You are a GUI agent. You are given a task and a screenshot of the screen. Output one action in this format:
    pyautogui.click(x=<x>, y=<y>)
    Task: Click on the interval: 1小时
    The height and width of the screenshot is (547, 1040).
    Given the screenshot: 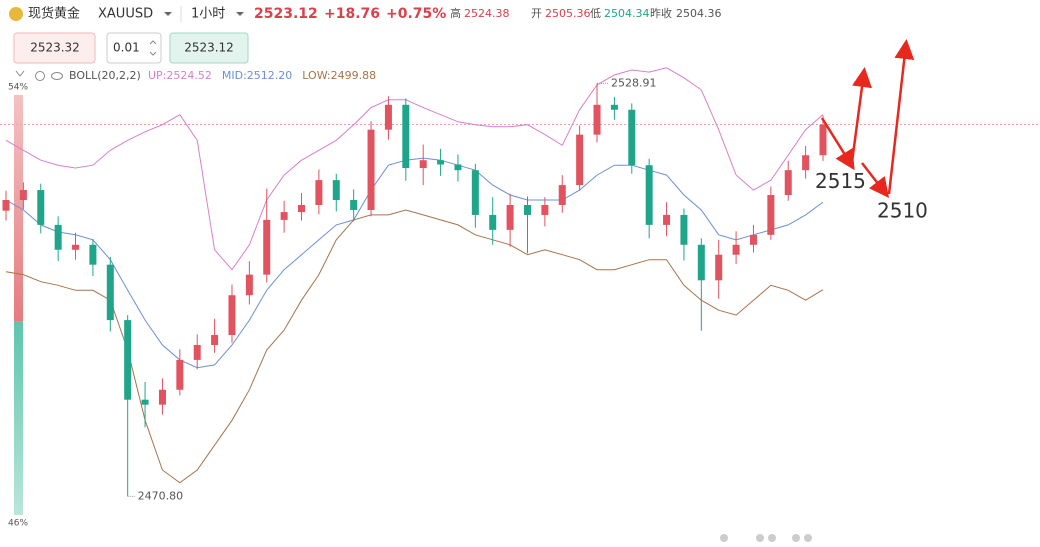 What is the action you would take?
    pyautogui.click(x=208, y=14)
    